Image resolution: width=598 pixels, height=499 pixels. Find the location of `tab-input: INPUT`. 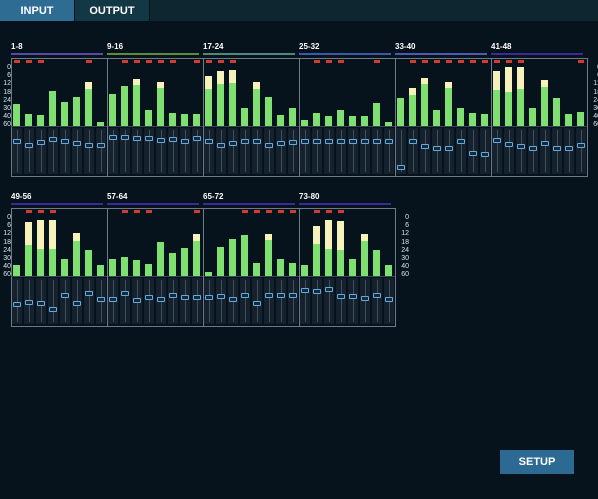

tab-input: INPUT is located at coordinates (37, 10).